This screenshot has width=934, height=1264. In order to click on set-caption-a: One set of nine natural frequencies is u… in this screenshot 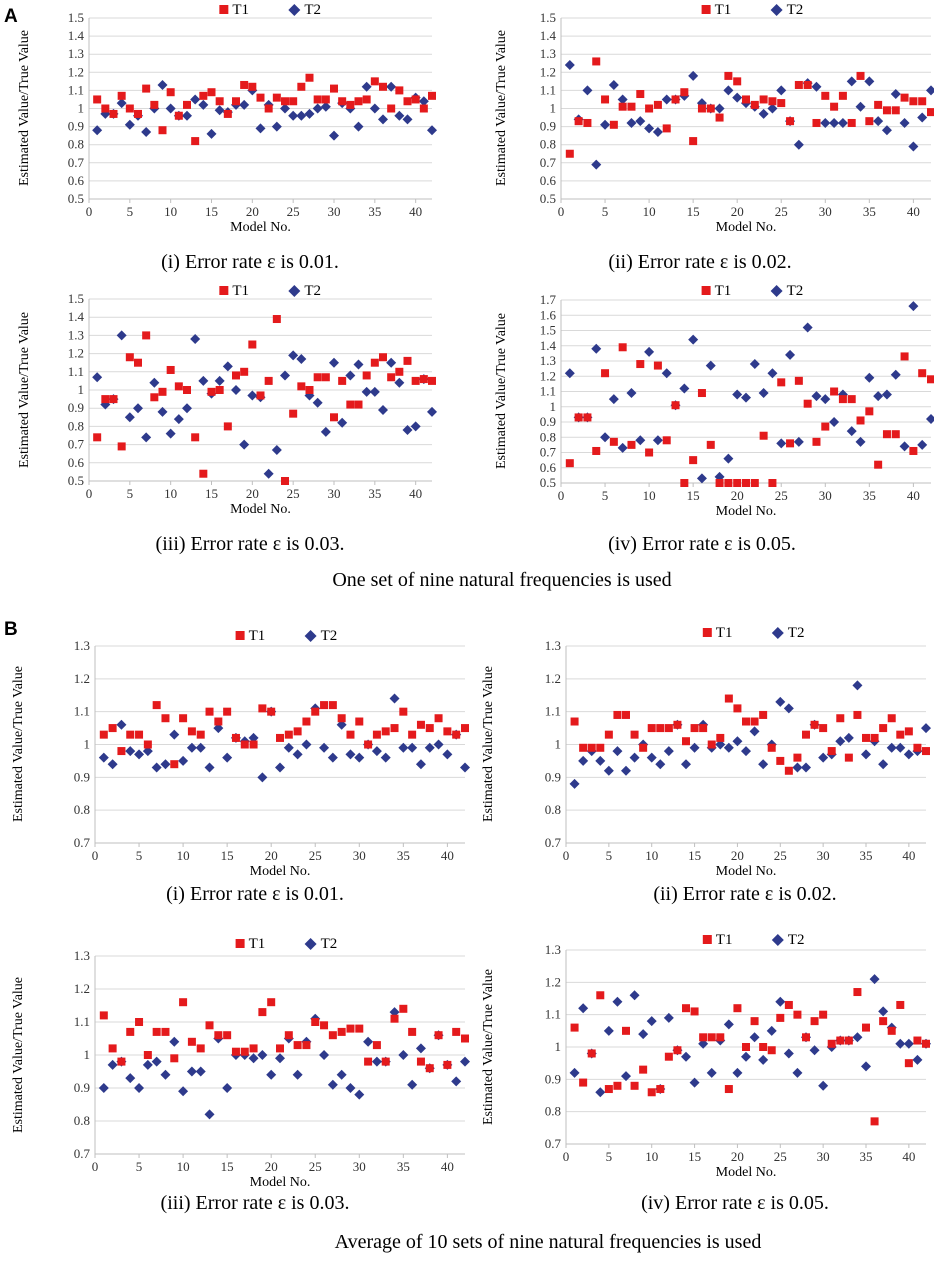, I will do `click(501, 580)`.